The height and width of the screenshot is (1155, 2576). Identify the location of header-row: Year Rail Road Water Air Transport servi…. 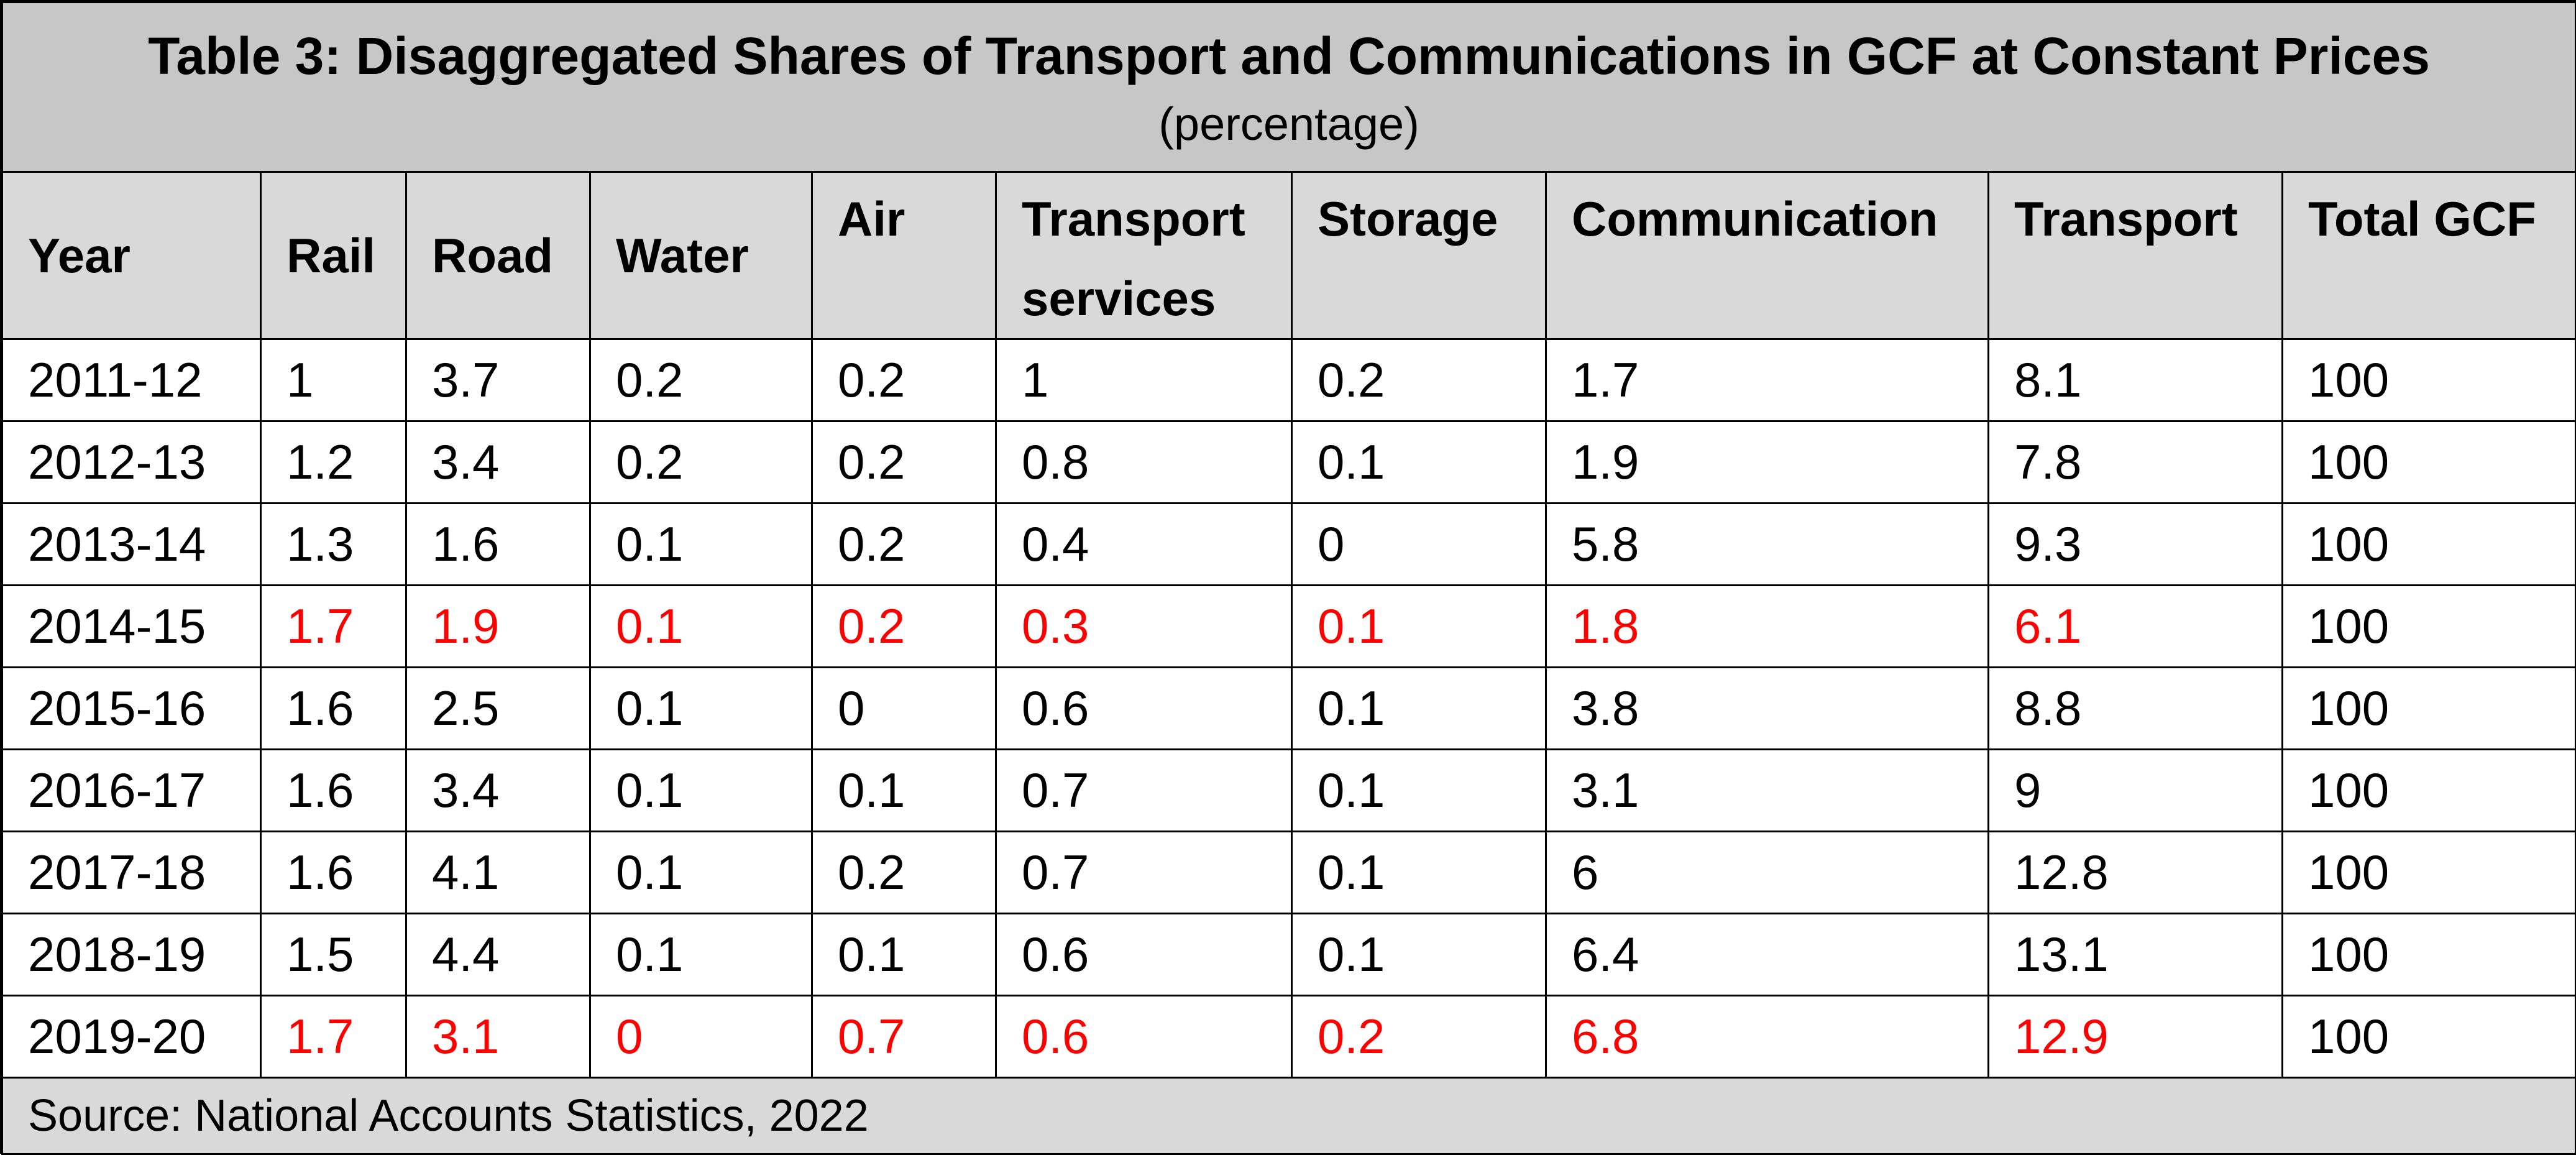
(1288, 255).